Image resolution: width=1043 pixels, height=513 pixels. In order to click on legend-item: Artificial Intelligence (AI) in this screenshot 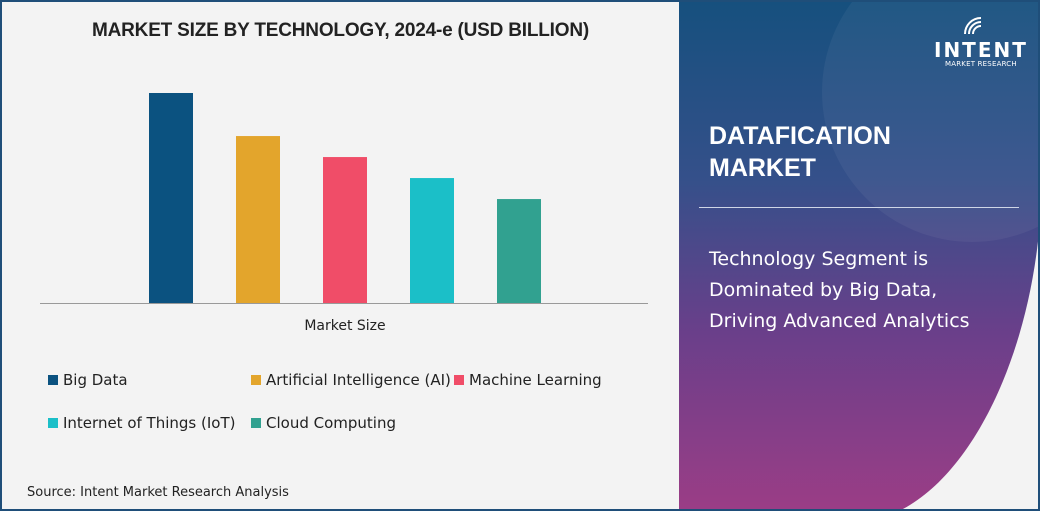, I will do `click(351, 380)`.